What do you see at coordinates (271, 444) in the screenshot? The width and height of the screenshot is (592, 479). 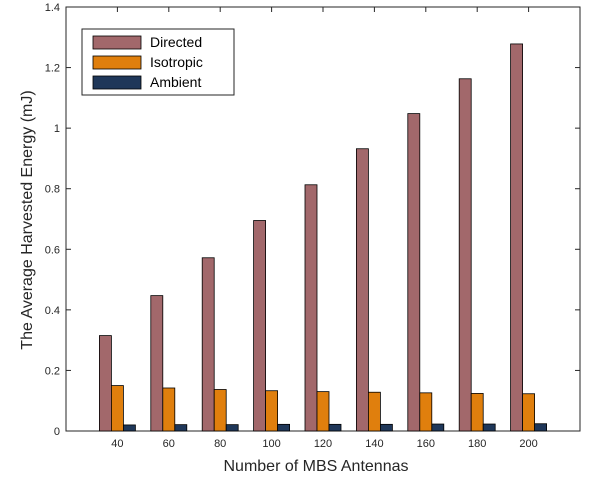 I see `x-tick-label: 100` at bounding box center [271, 444].